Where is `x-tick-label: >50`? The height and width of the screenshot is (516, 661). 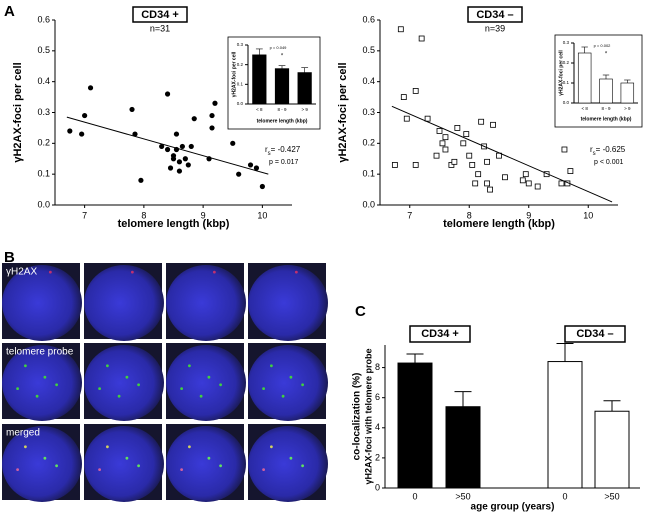
x-tick-label: >50 is located at coordinates (611, 496).